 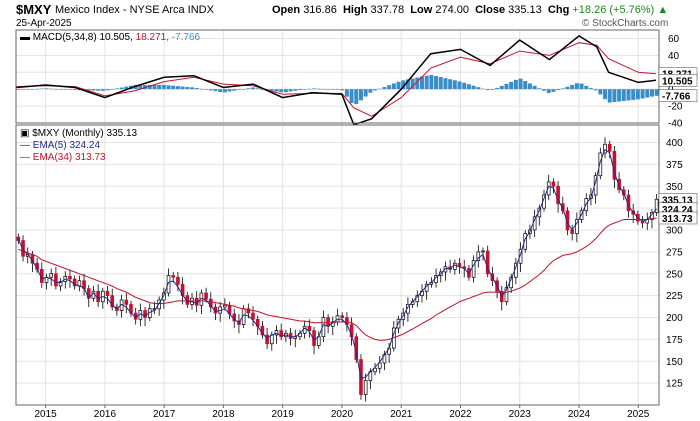 What do you see at coordinates (674, 296) in the screenshot?
I see `price-y-tick: 225` at bounding box center [674, 296].